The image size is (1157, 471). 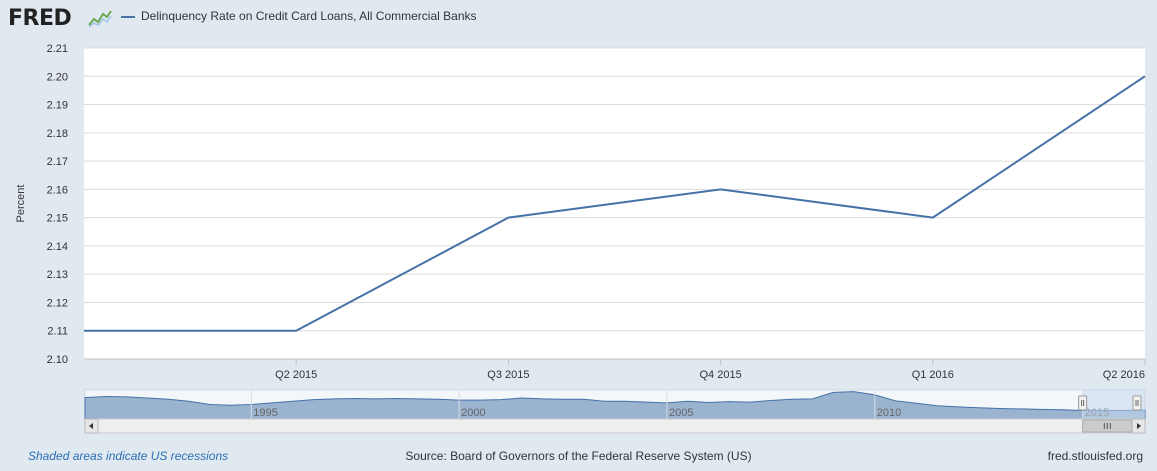 I want to click on y-tick-label: 2.15, so click(x=57, y=219).